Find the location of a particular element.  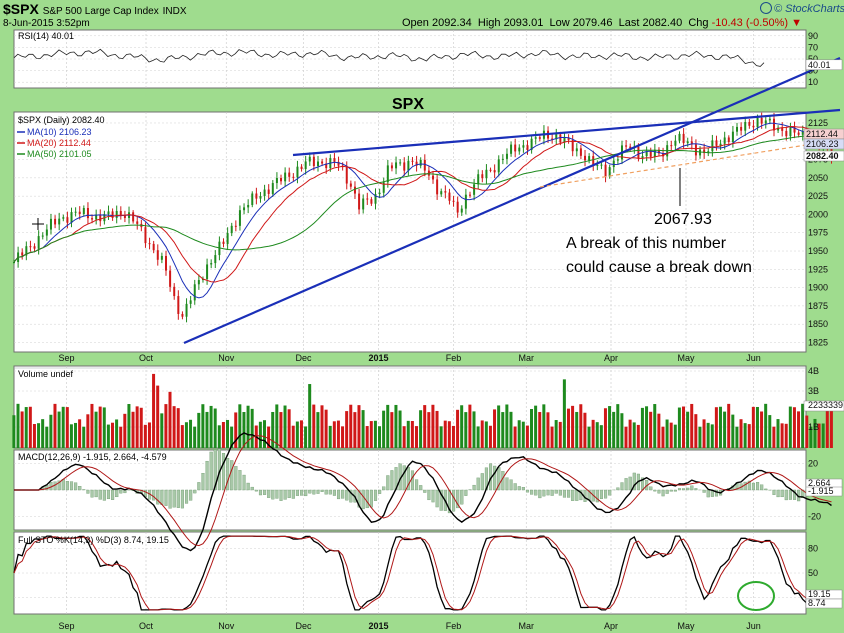

sto-readout-box is located at coordinates (824, 603).